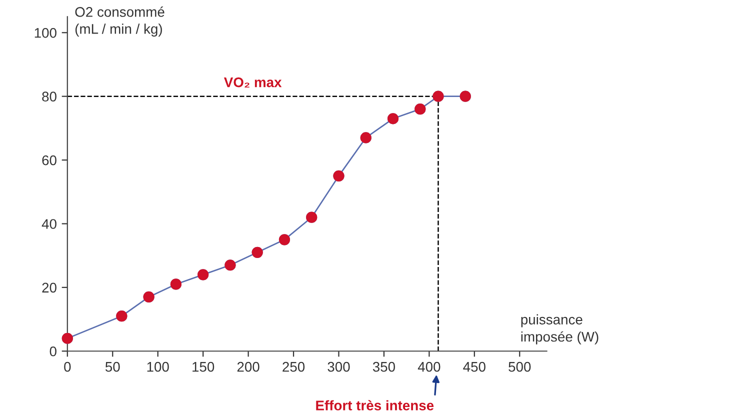 Image resolution: width=749 pixels, height=418 pixels. What do you see at coordinates (158, 367) in the screenshot?
I see `x-tick-label: 100` at bounding box center [158, 367].